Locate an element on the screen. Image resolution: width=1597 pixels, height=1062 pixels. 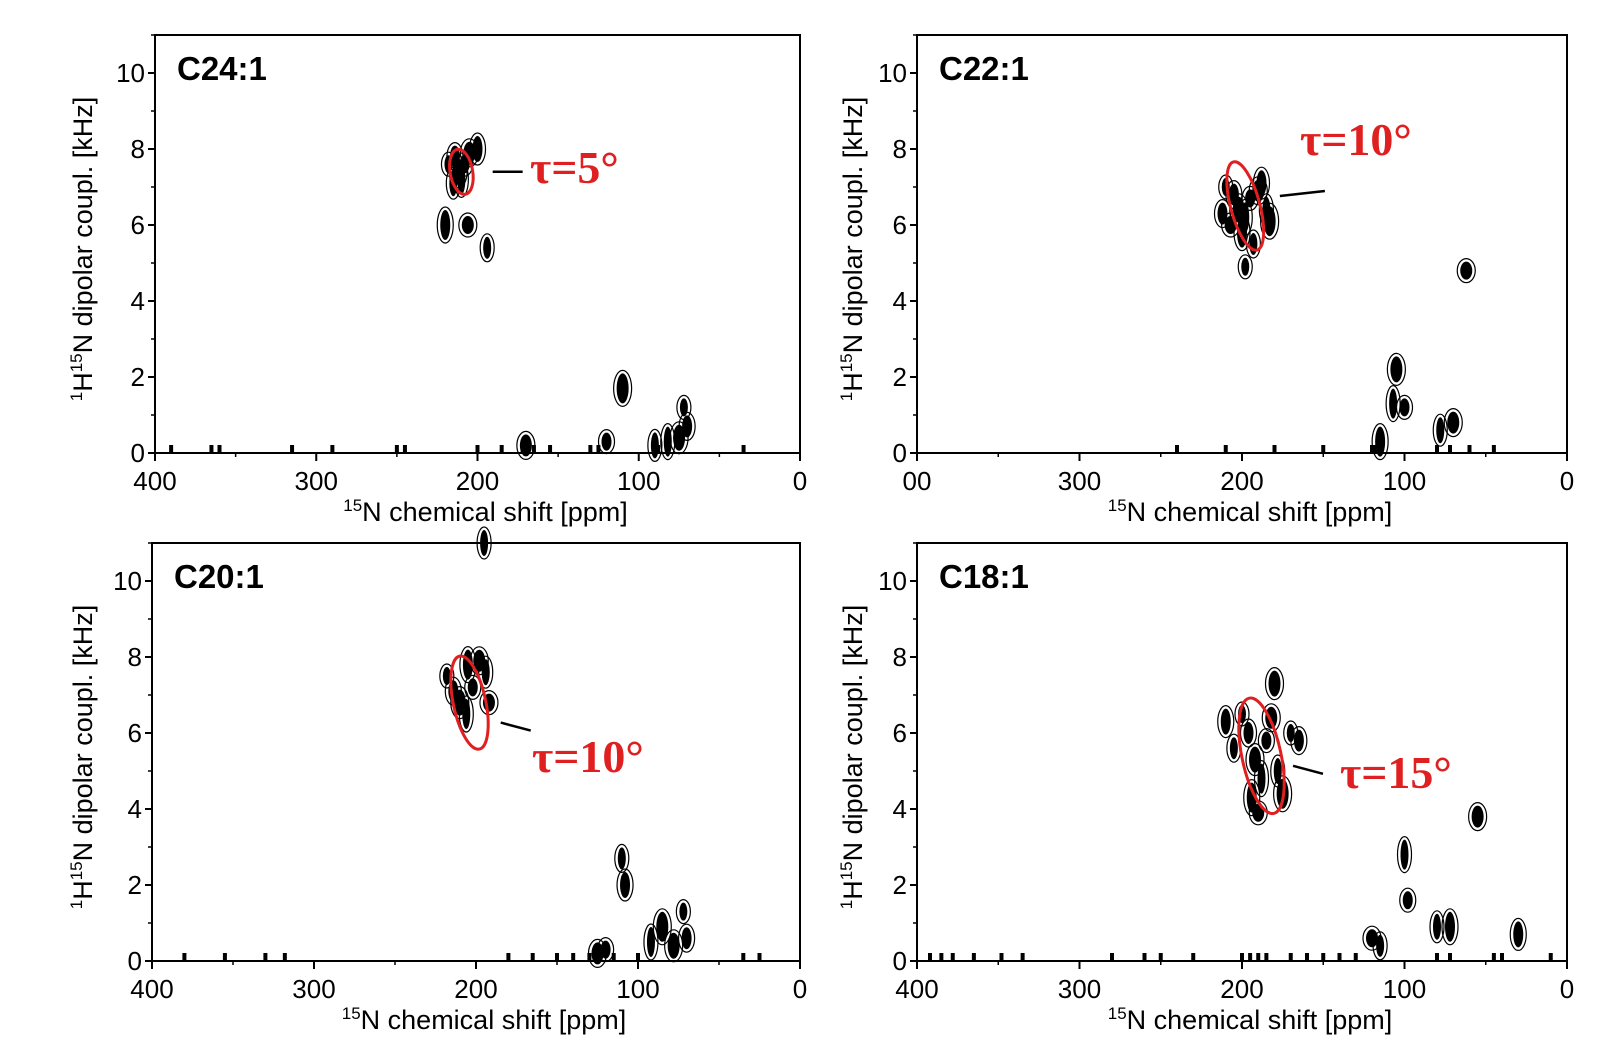
tilt-angle-label: τ=5° is located at coordinates (574, 167).